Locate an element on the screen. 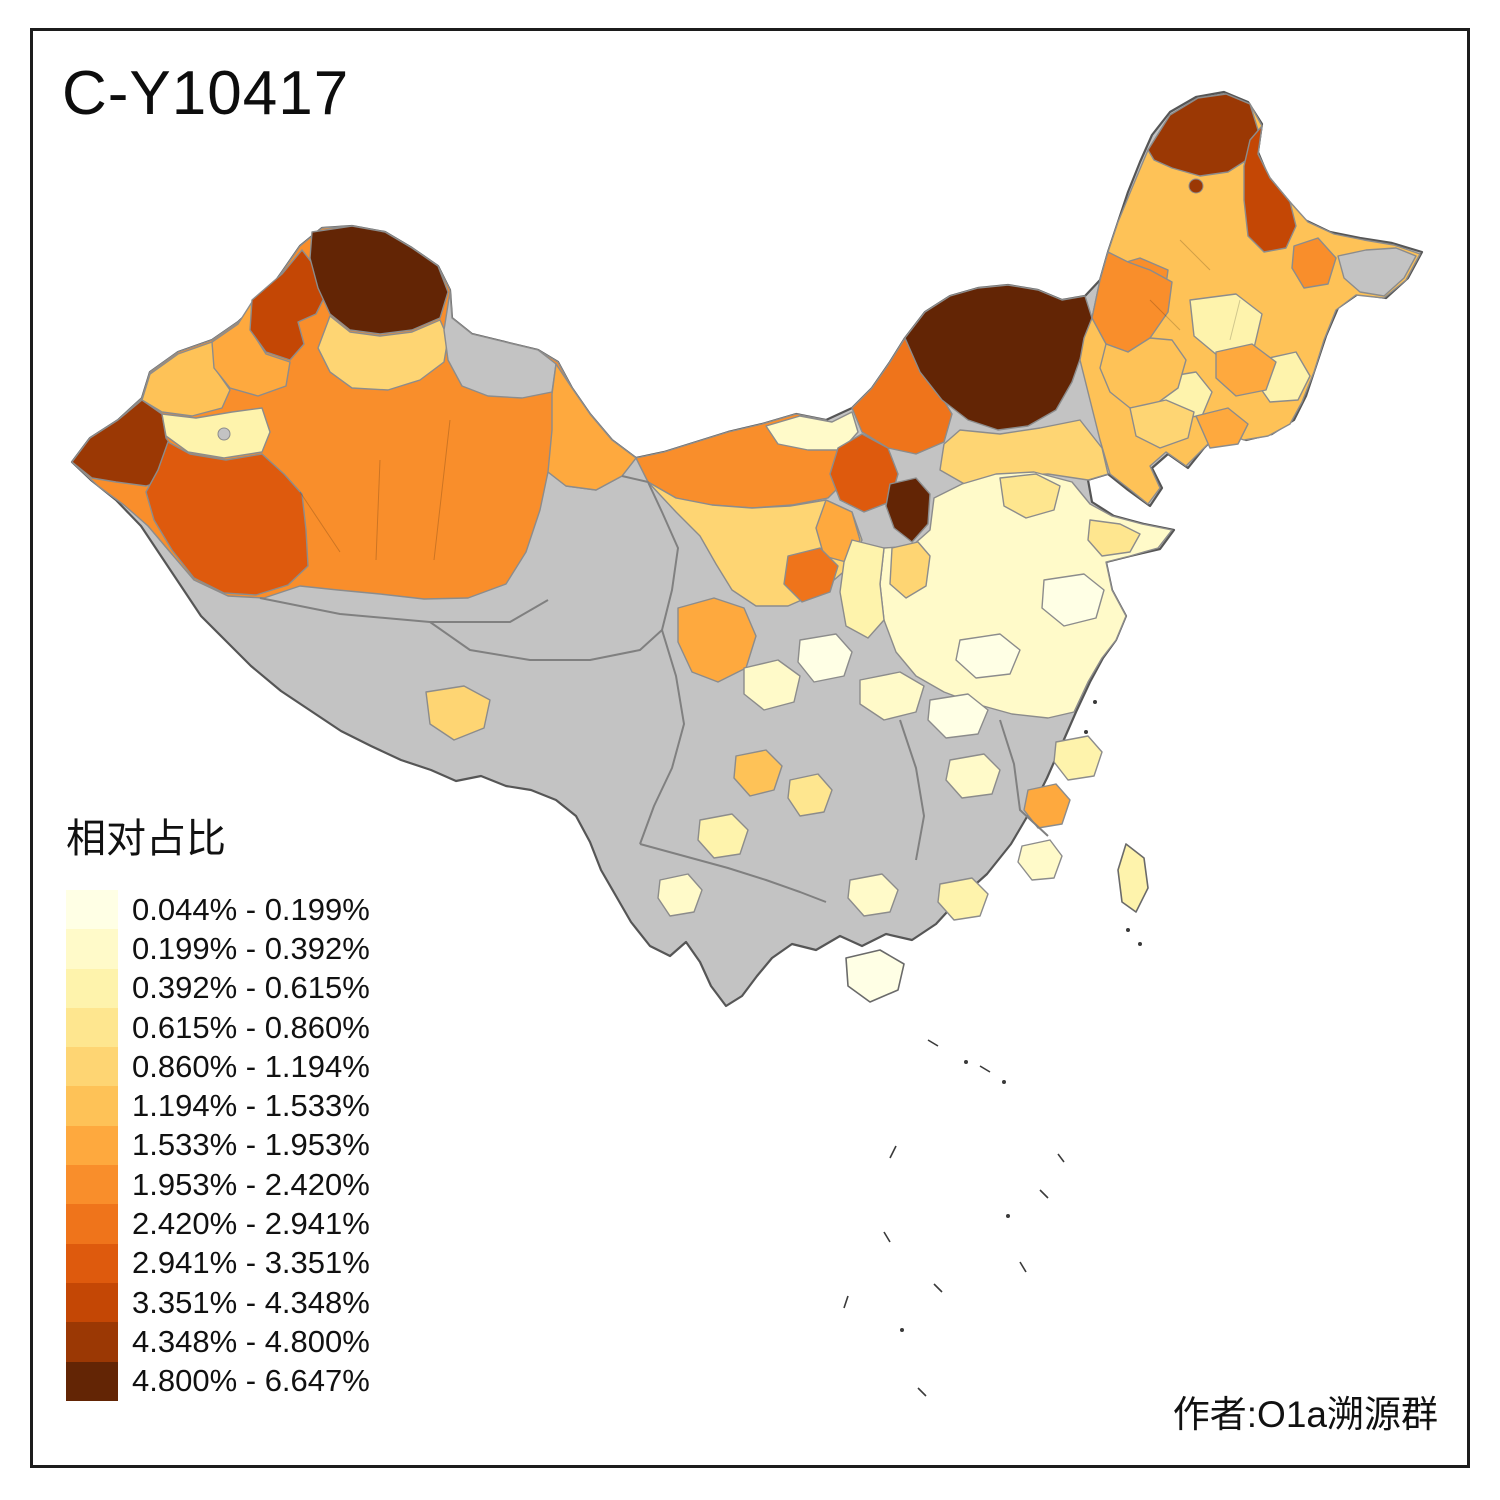 The image size is (1500, 1500). region-ejina-pale is located at coordinates (812, 431).